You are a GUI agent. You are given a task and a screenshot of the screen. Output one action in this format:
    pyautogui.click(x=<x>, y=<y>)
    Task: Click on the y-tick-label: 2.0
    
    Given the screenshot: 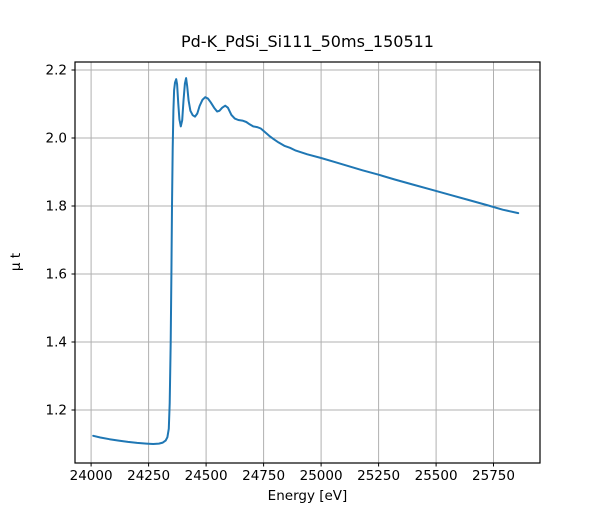 What is the action you would take?
    pyautogui.click(x=56, y=139)
    